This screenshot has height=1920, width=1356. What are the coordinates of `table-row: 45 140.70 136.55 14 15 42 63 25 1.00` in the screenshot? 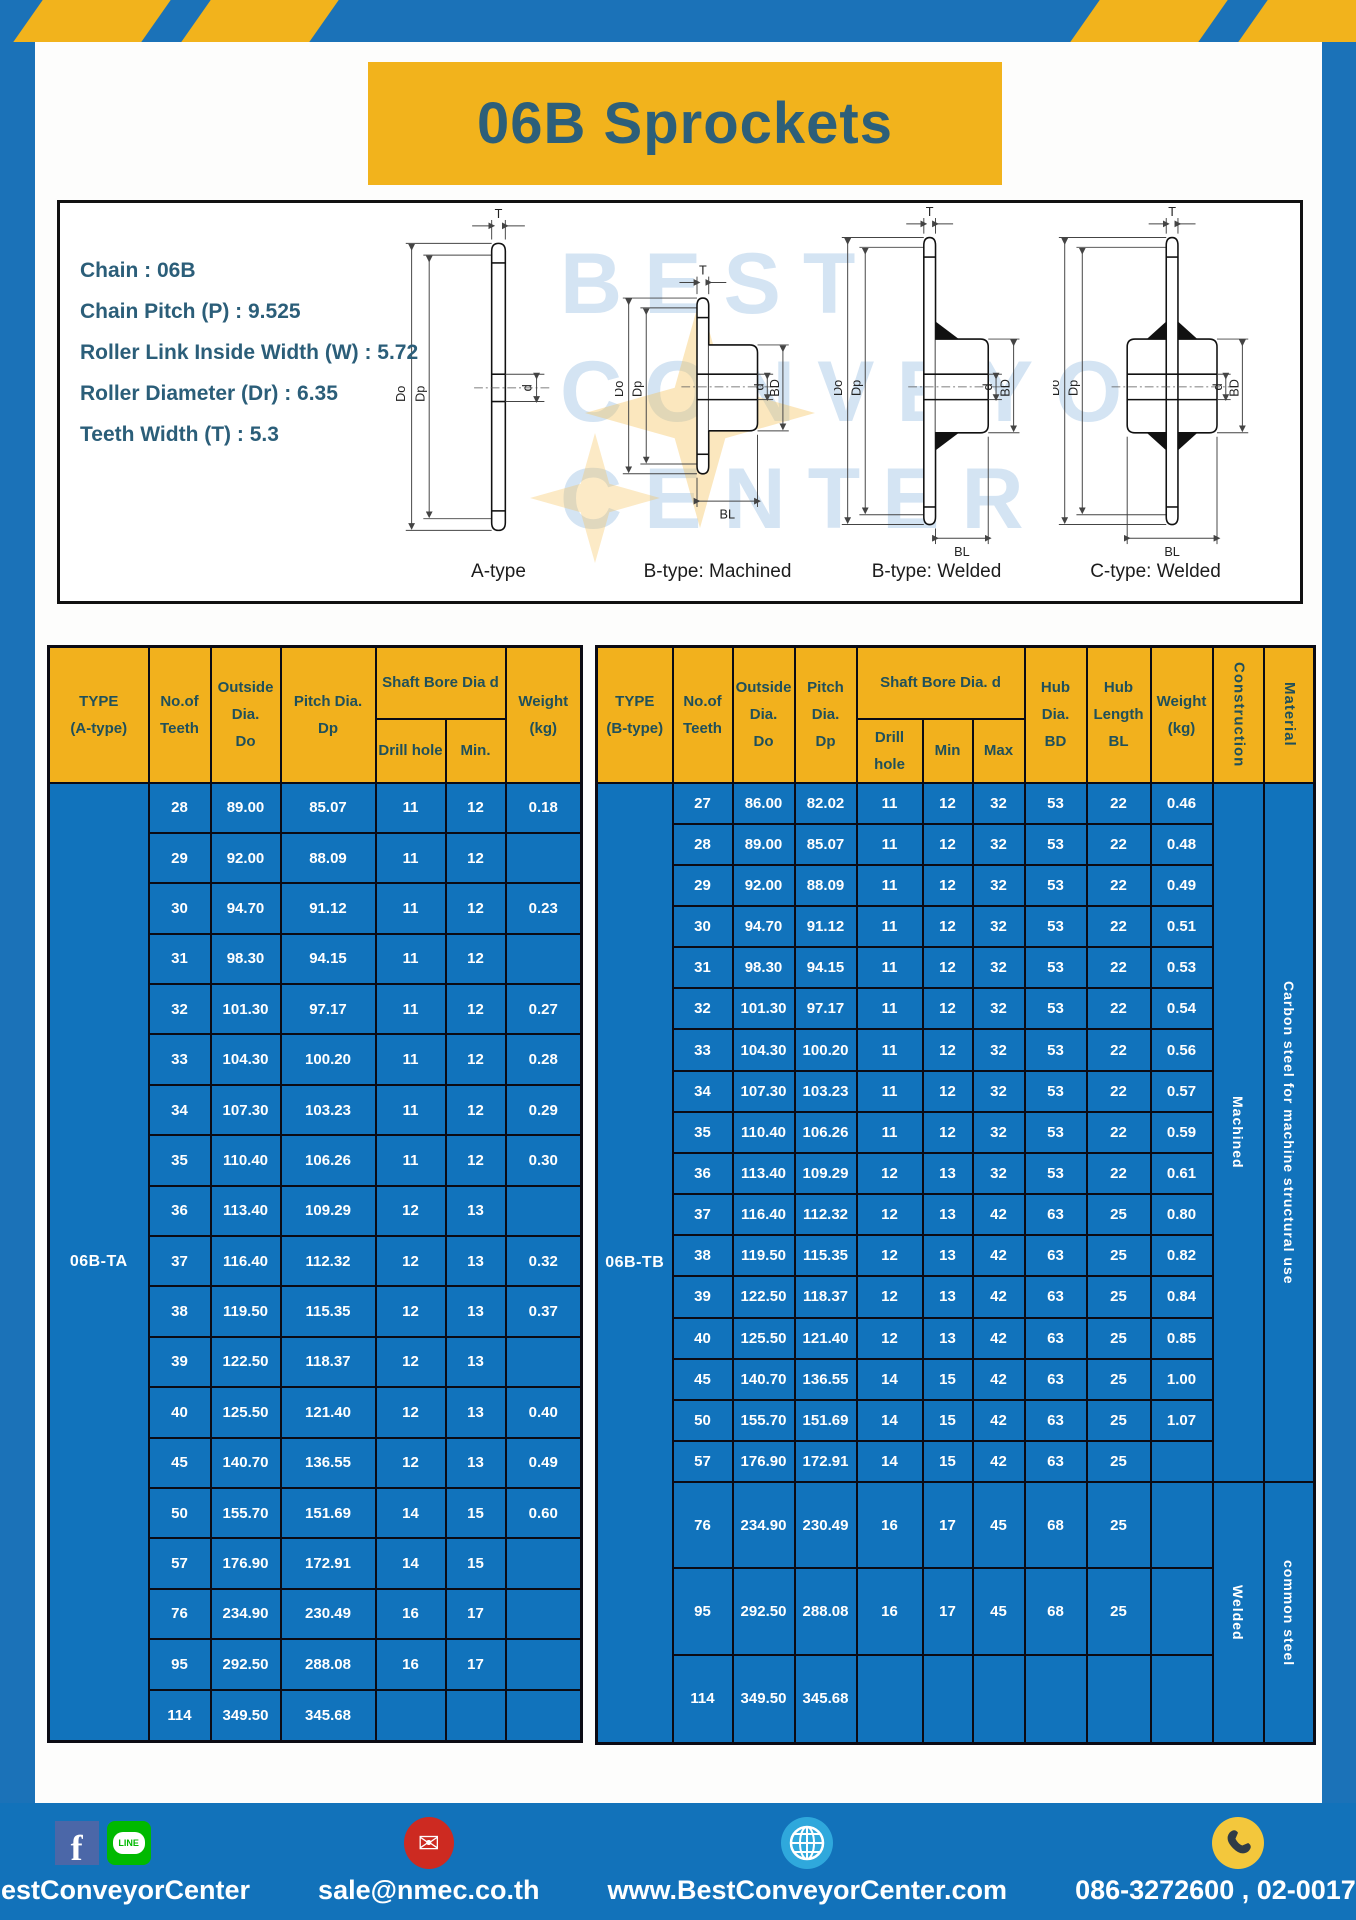 It's located at (956, 1379).